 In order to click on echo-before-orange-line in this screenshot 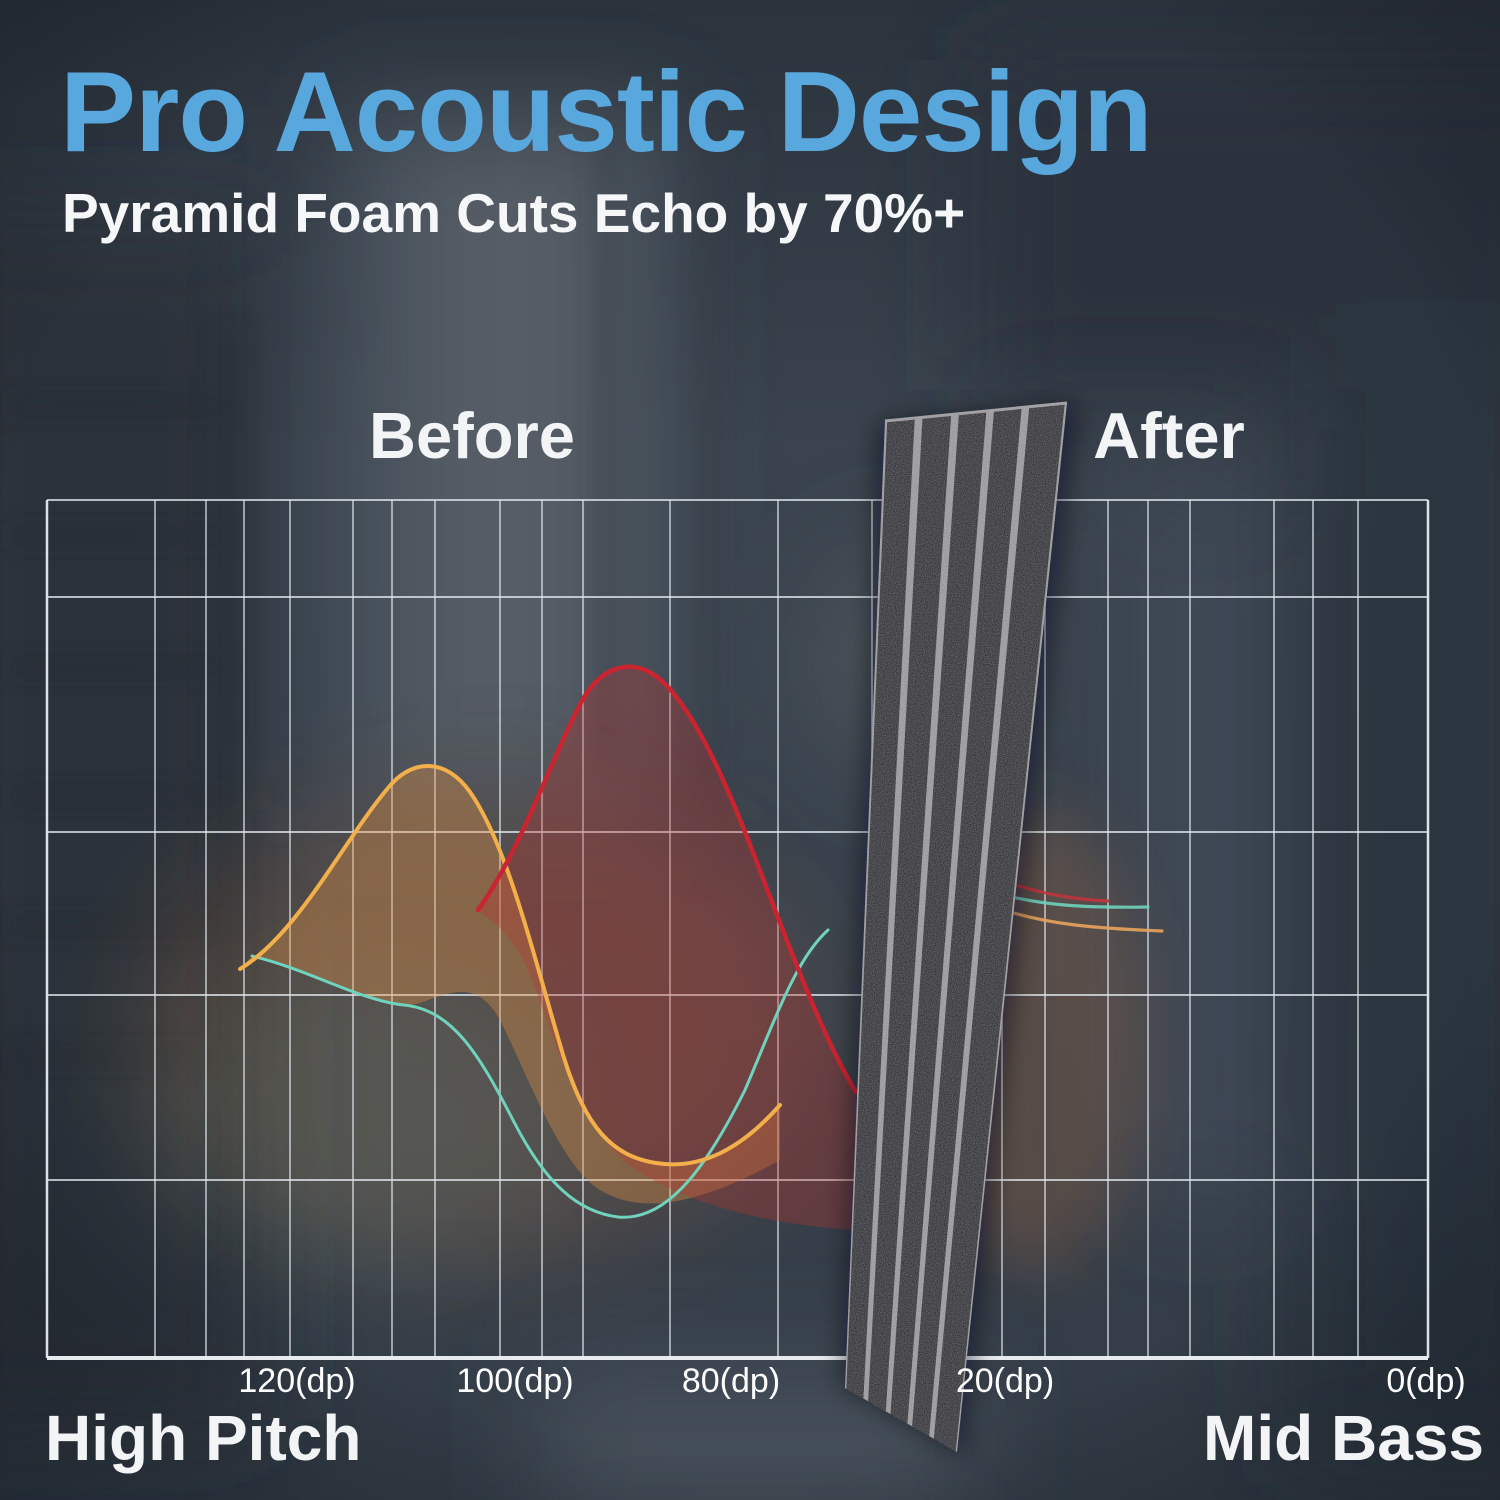, I will do `click(510, 965)`.